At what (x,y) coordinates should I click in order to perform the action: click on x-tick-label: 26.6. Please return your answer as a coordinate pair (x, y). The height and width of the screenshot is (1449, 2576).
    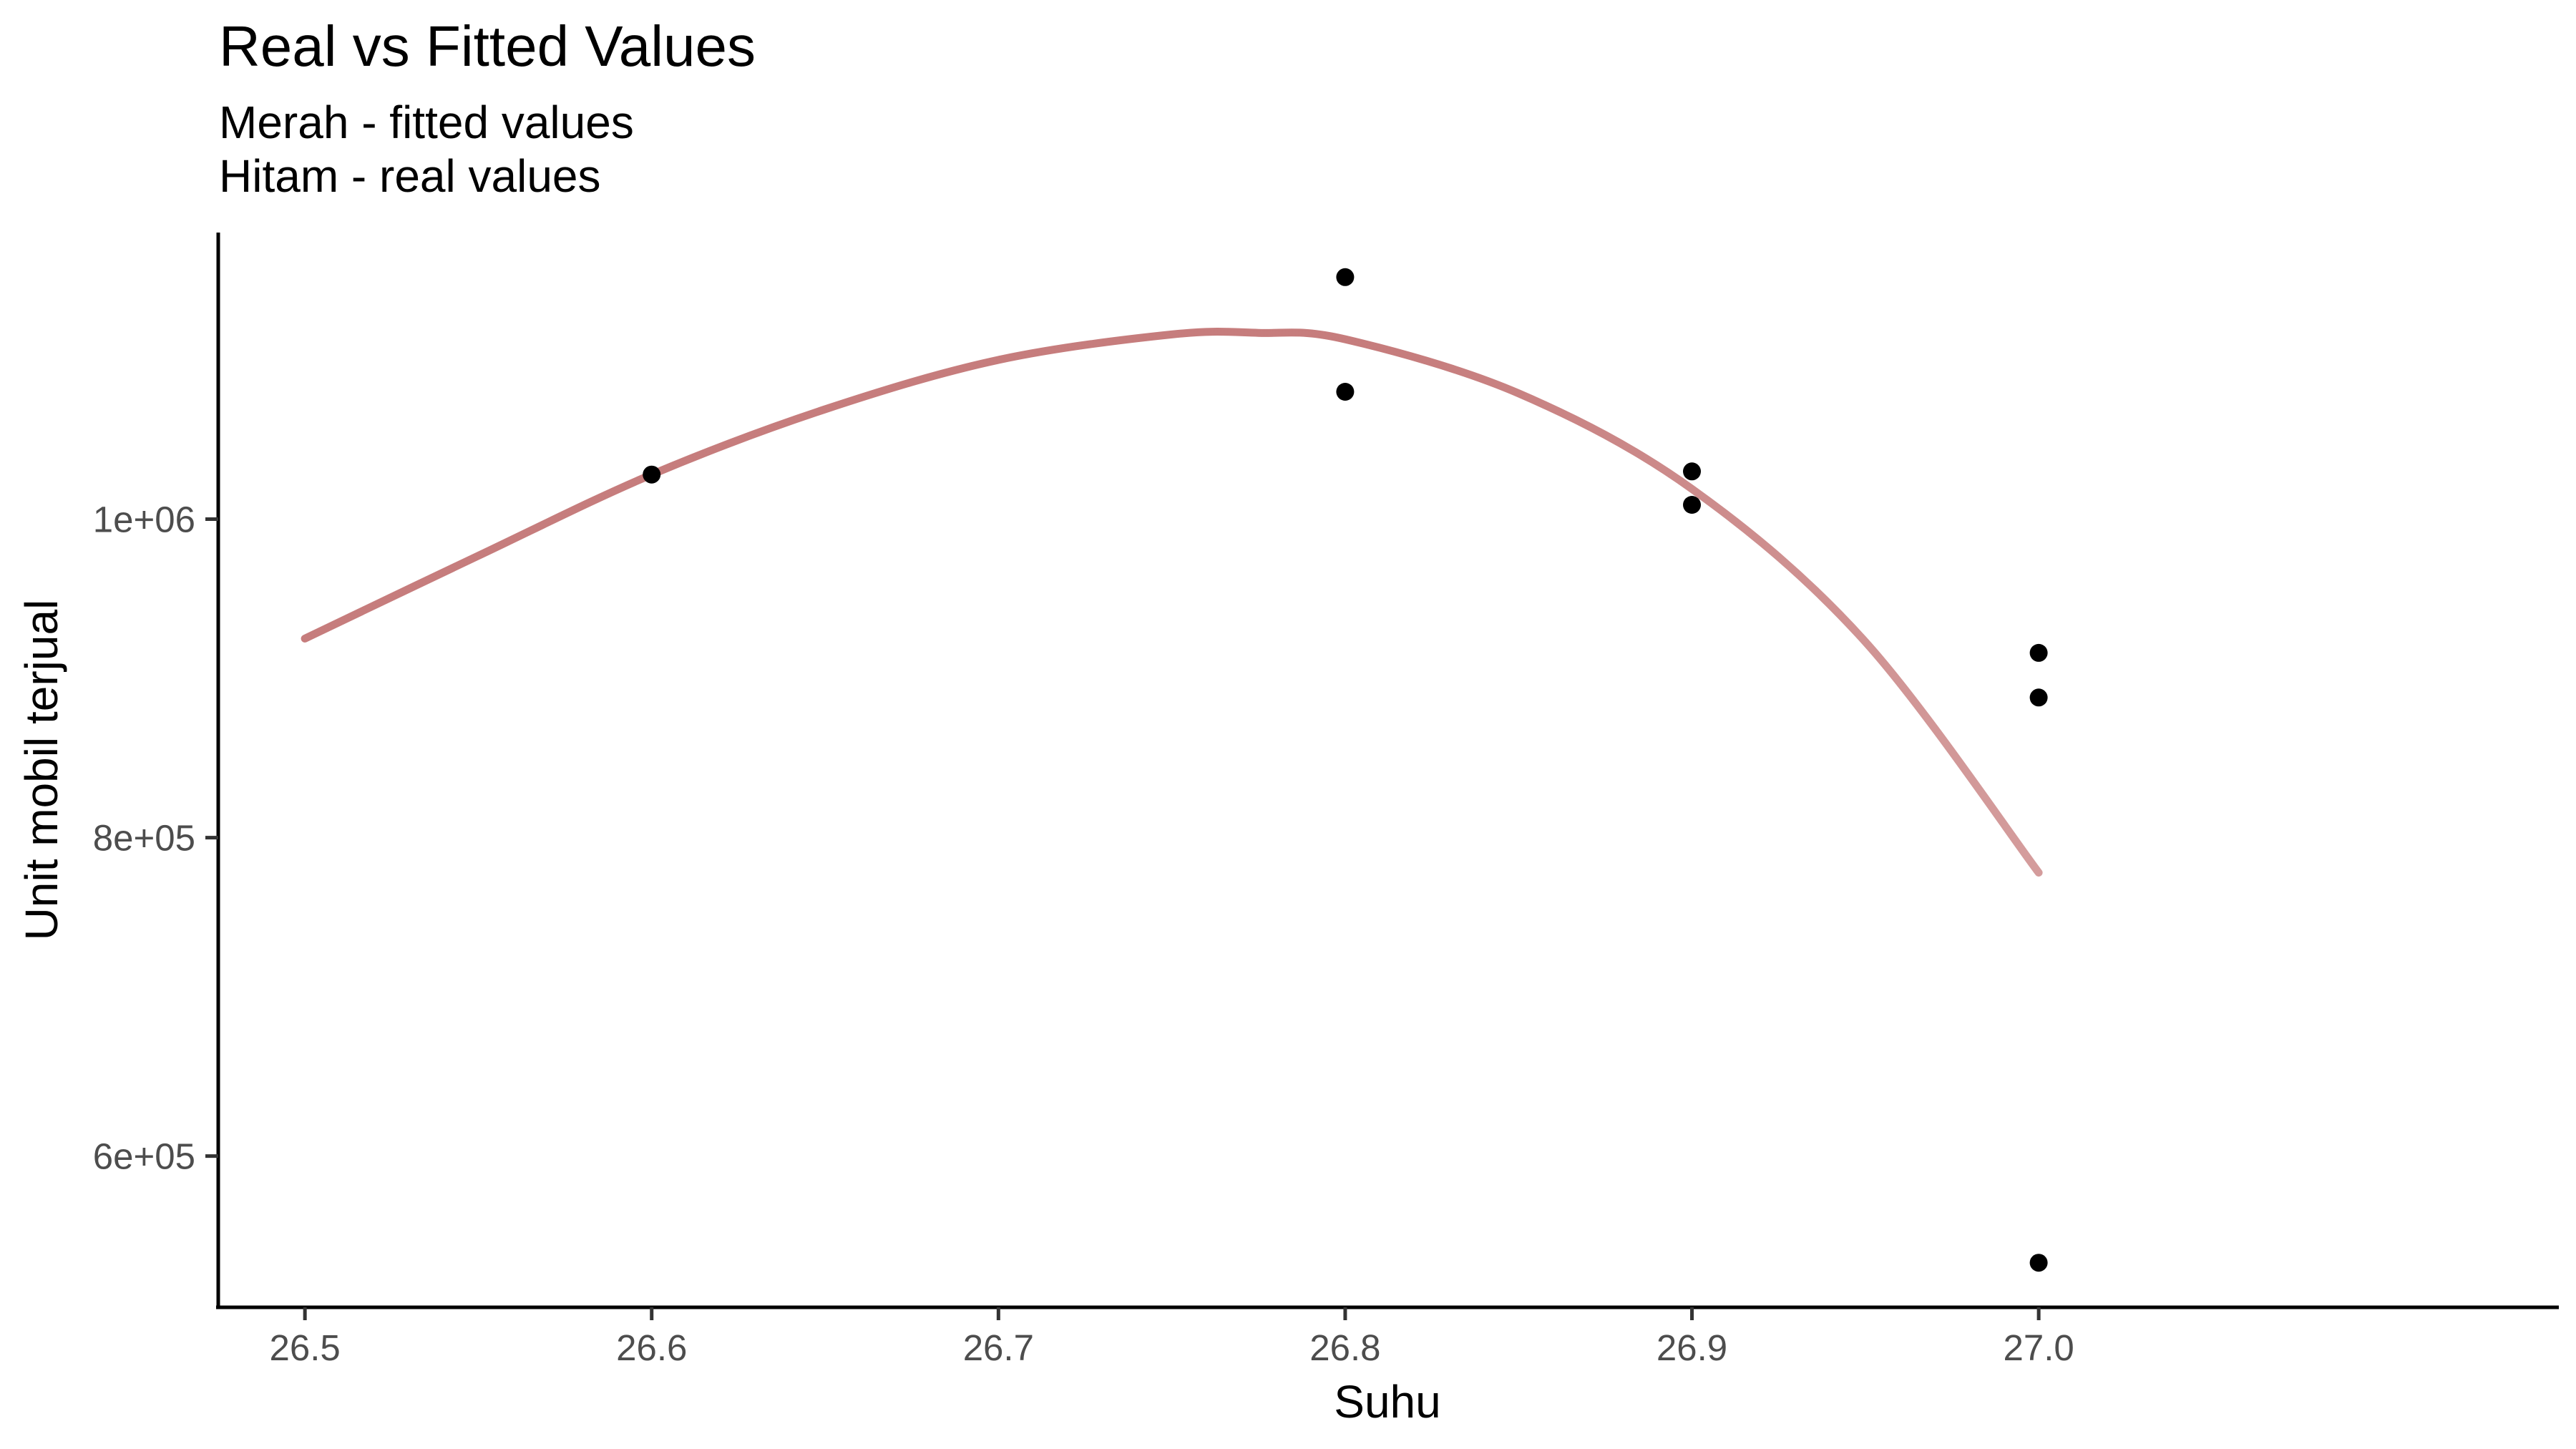
    Looking at the image, I should click on (651, 1347).